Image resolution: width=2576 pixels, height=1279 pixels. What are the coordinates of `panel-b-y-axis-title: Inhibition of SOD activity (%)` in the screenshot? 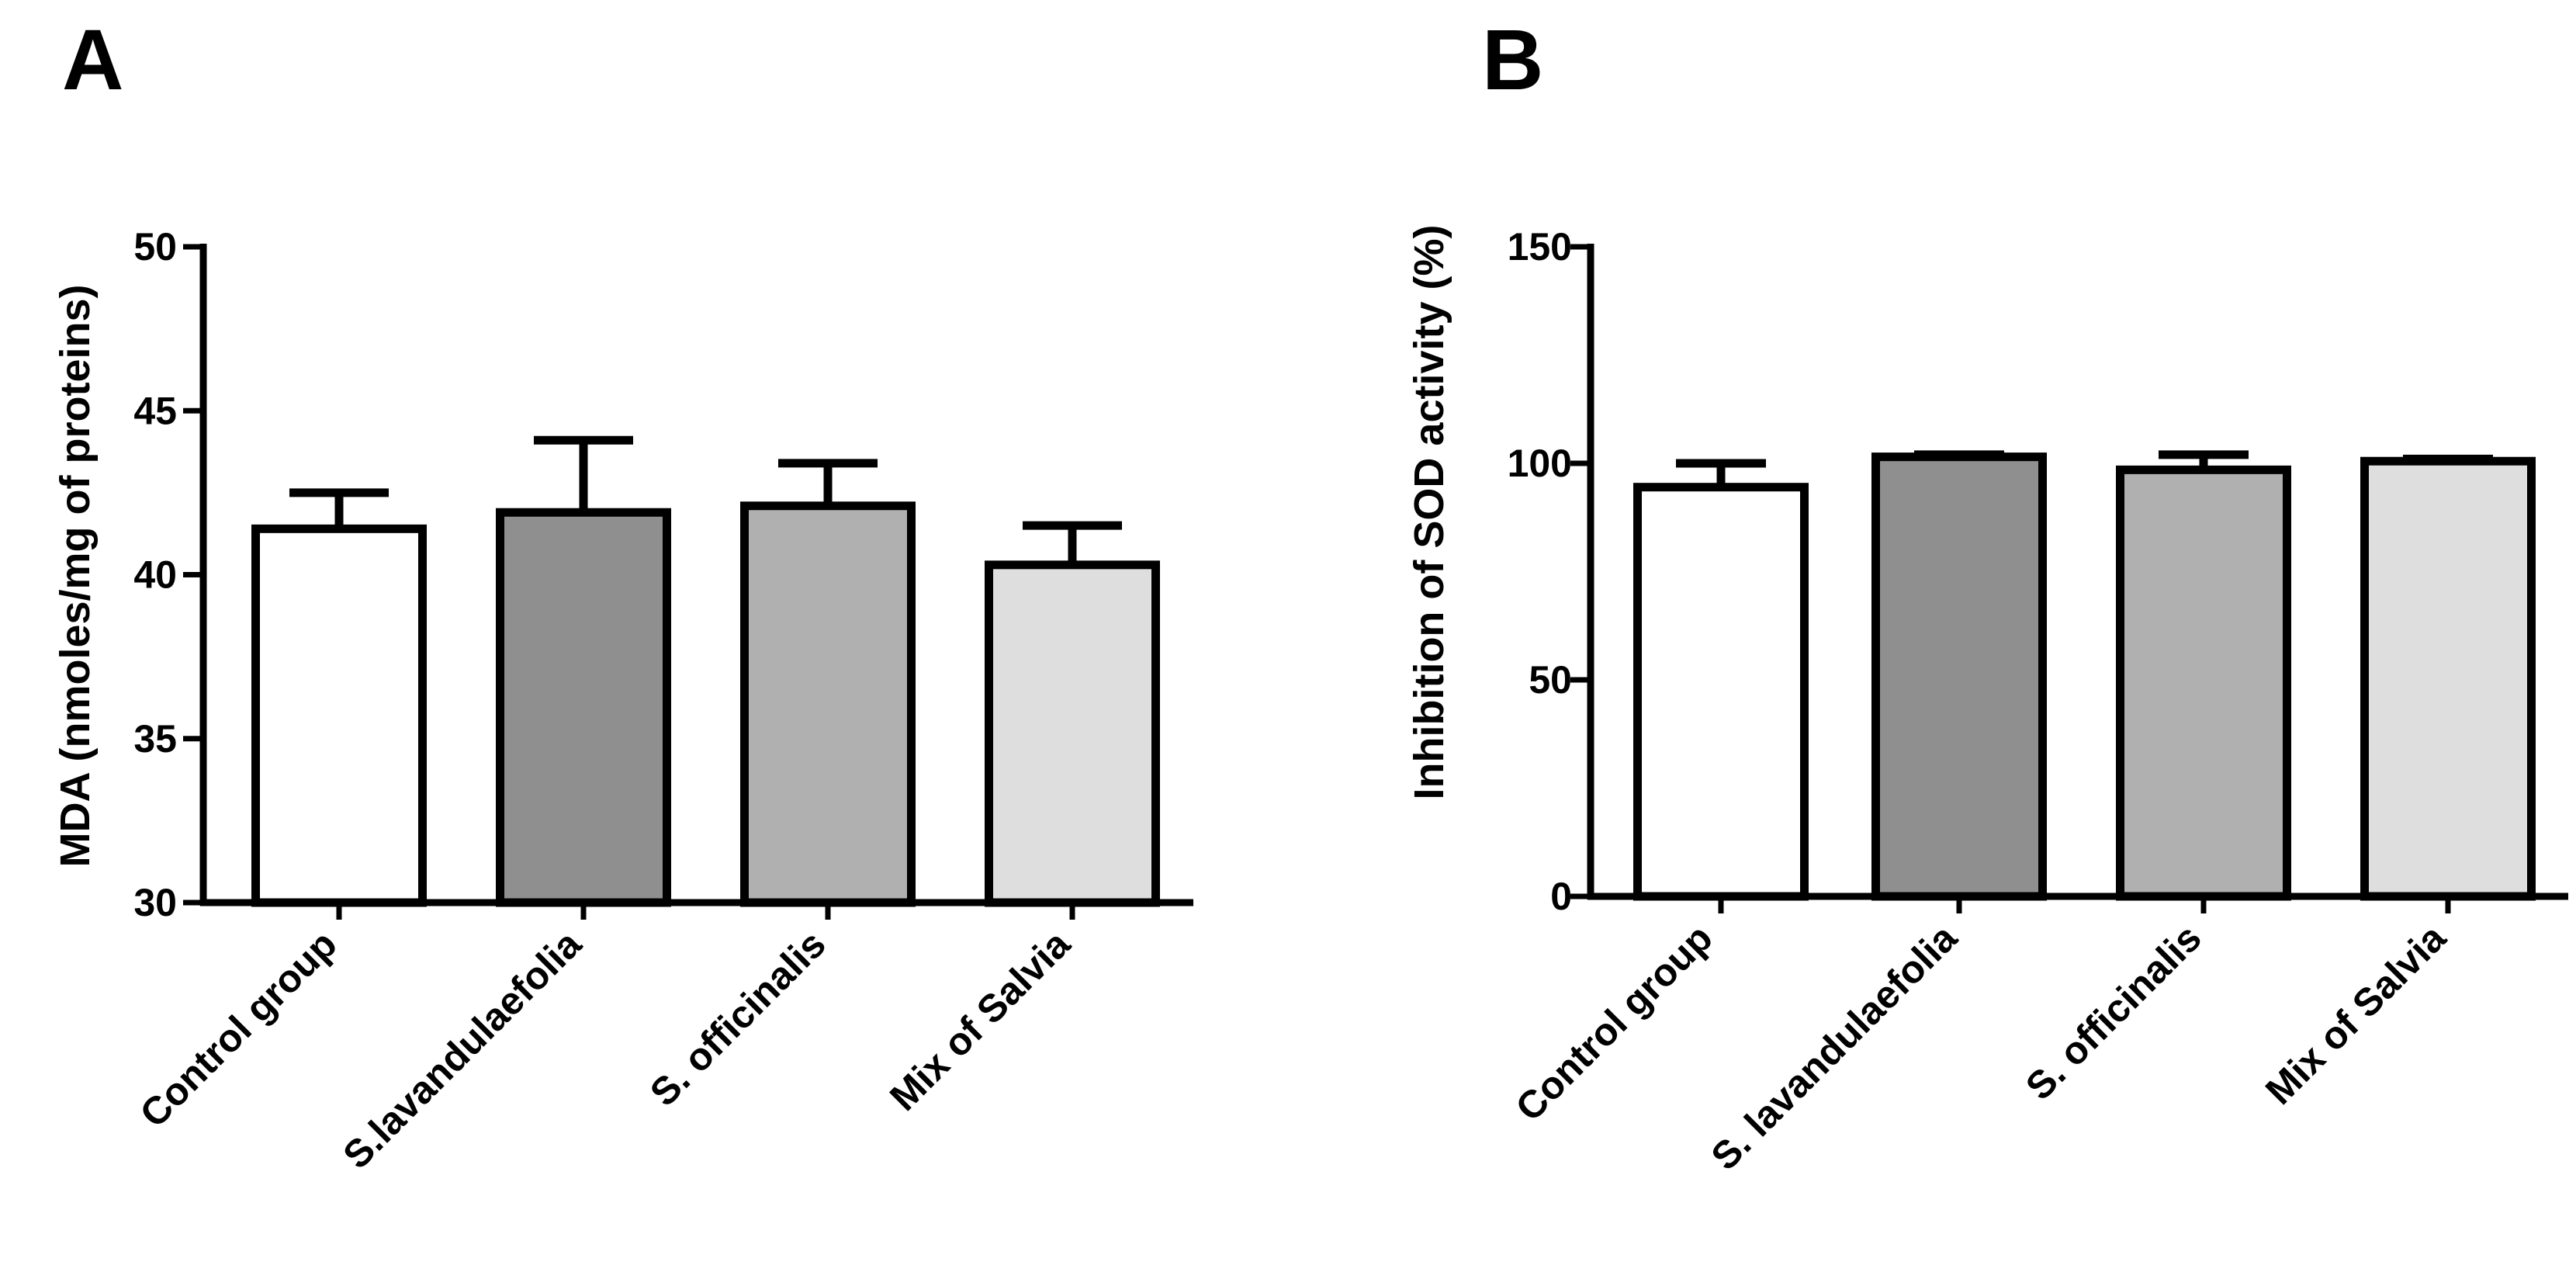 It's located at (1429, 512).